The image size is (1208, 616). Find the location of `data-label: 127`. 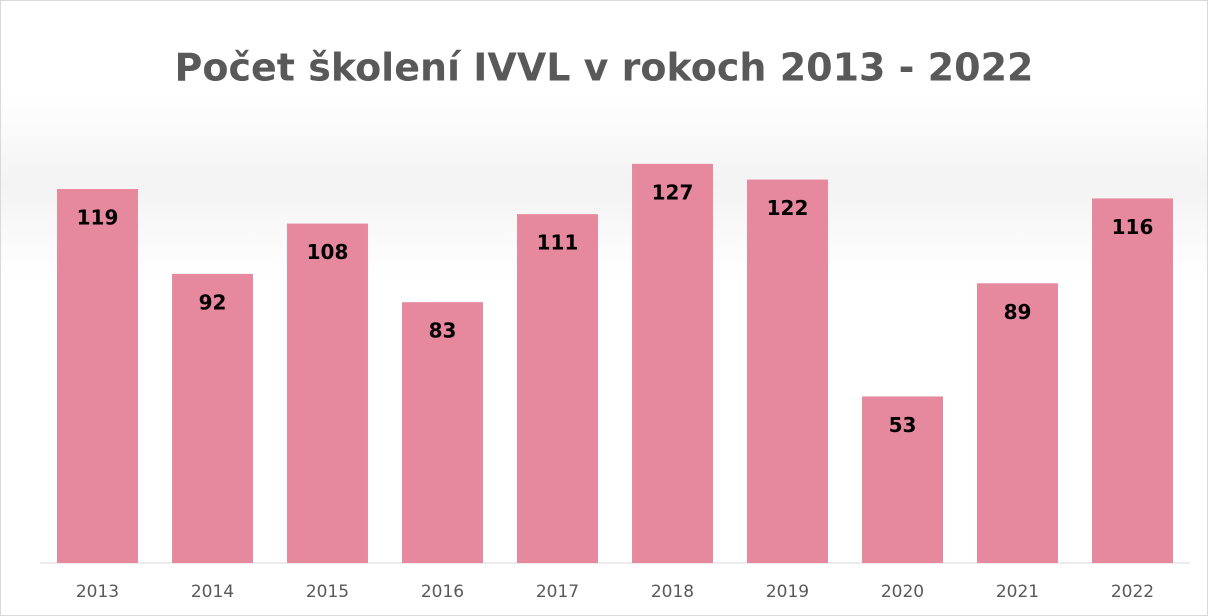

data-label: 127 is located at coordinates (673, 192).